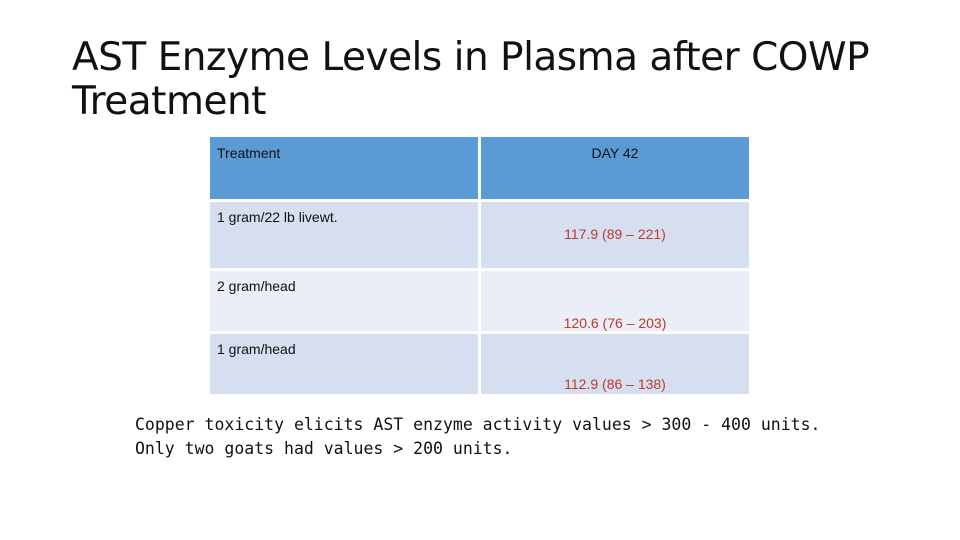 The image size is (960, 540). Describe the element at coordinates (256, 349) in the screenshot. I see `treatment-label: 1 gram/head` at that location.